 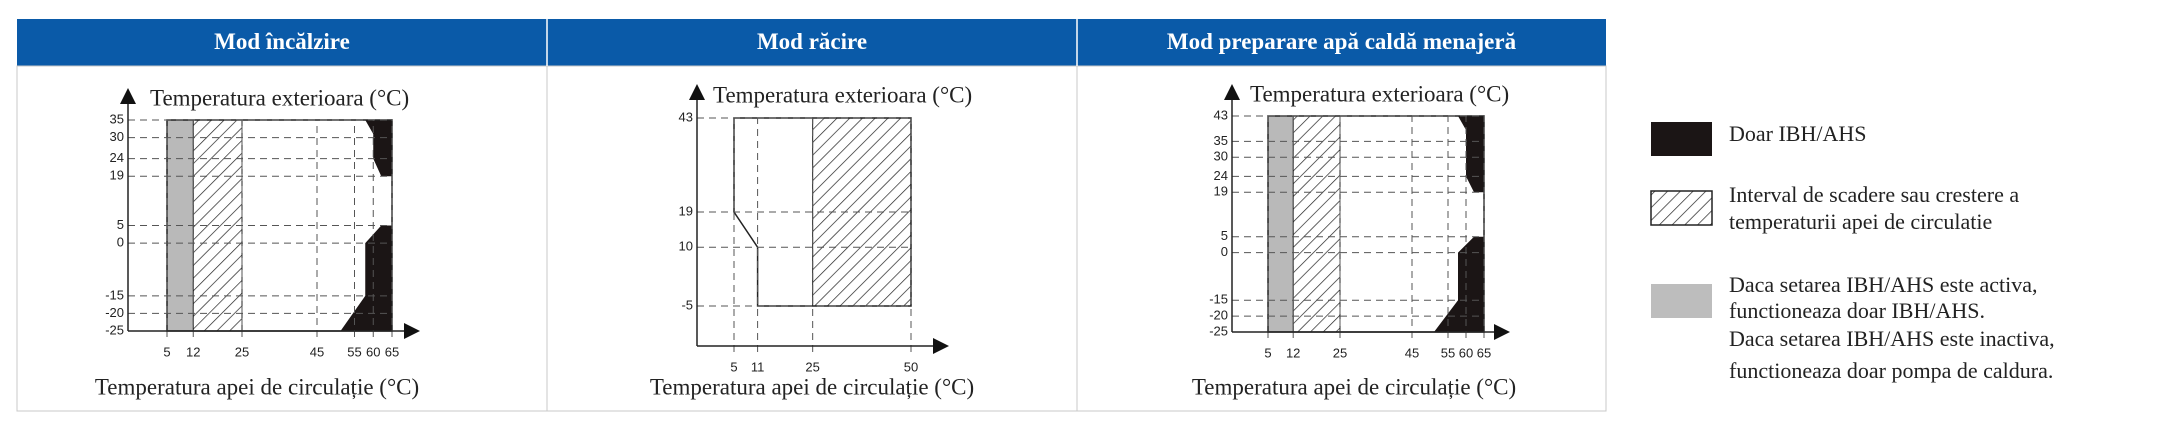 I want to click on legend-text: Daca setarea IBH/AHS este activa,, so click(x=1883, y=284).